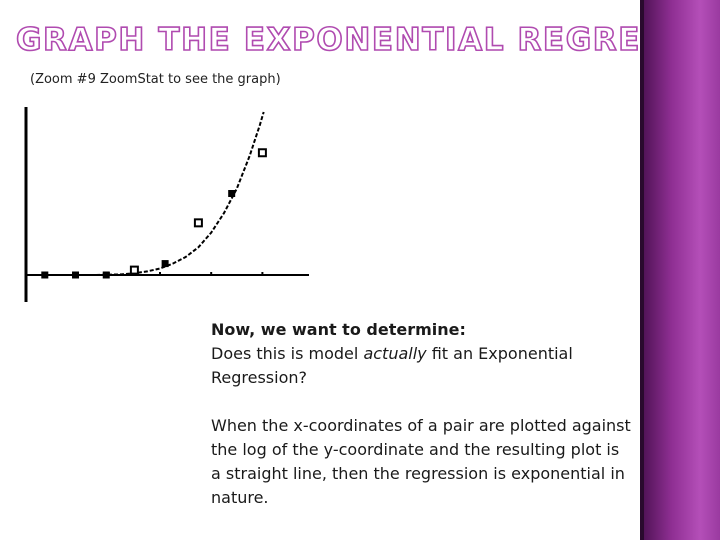 The width and height of the screenshot is (720, 540). Describe the element at coordinates (367, 40) in the screenshot. I see `slide-title: GRAPH THE EXPONENTIAL REGRESSION` at that location.